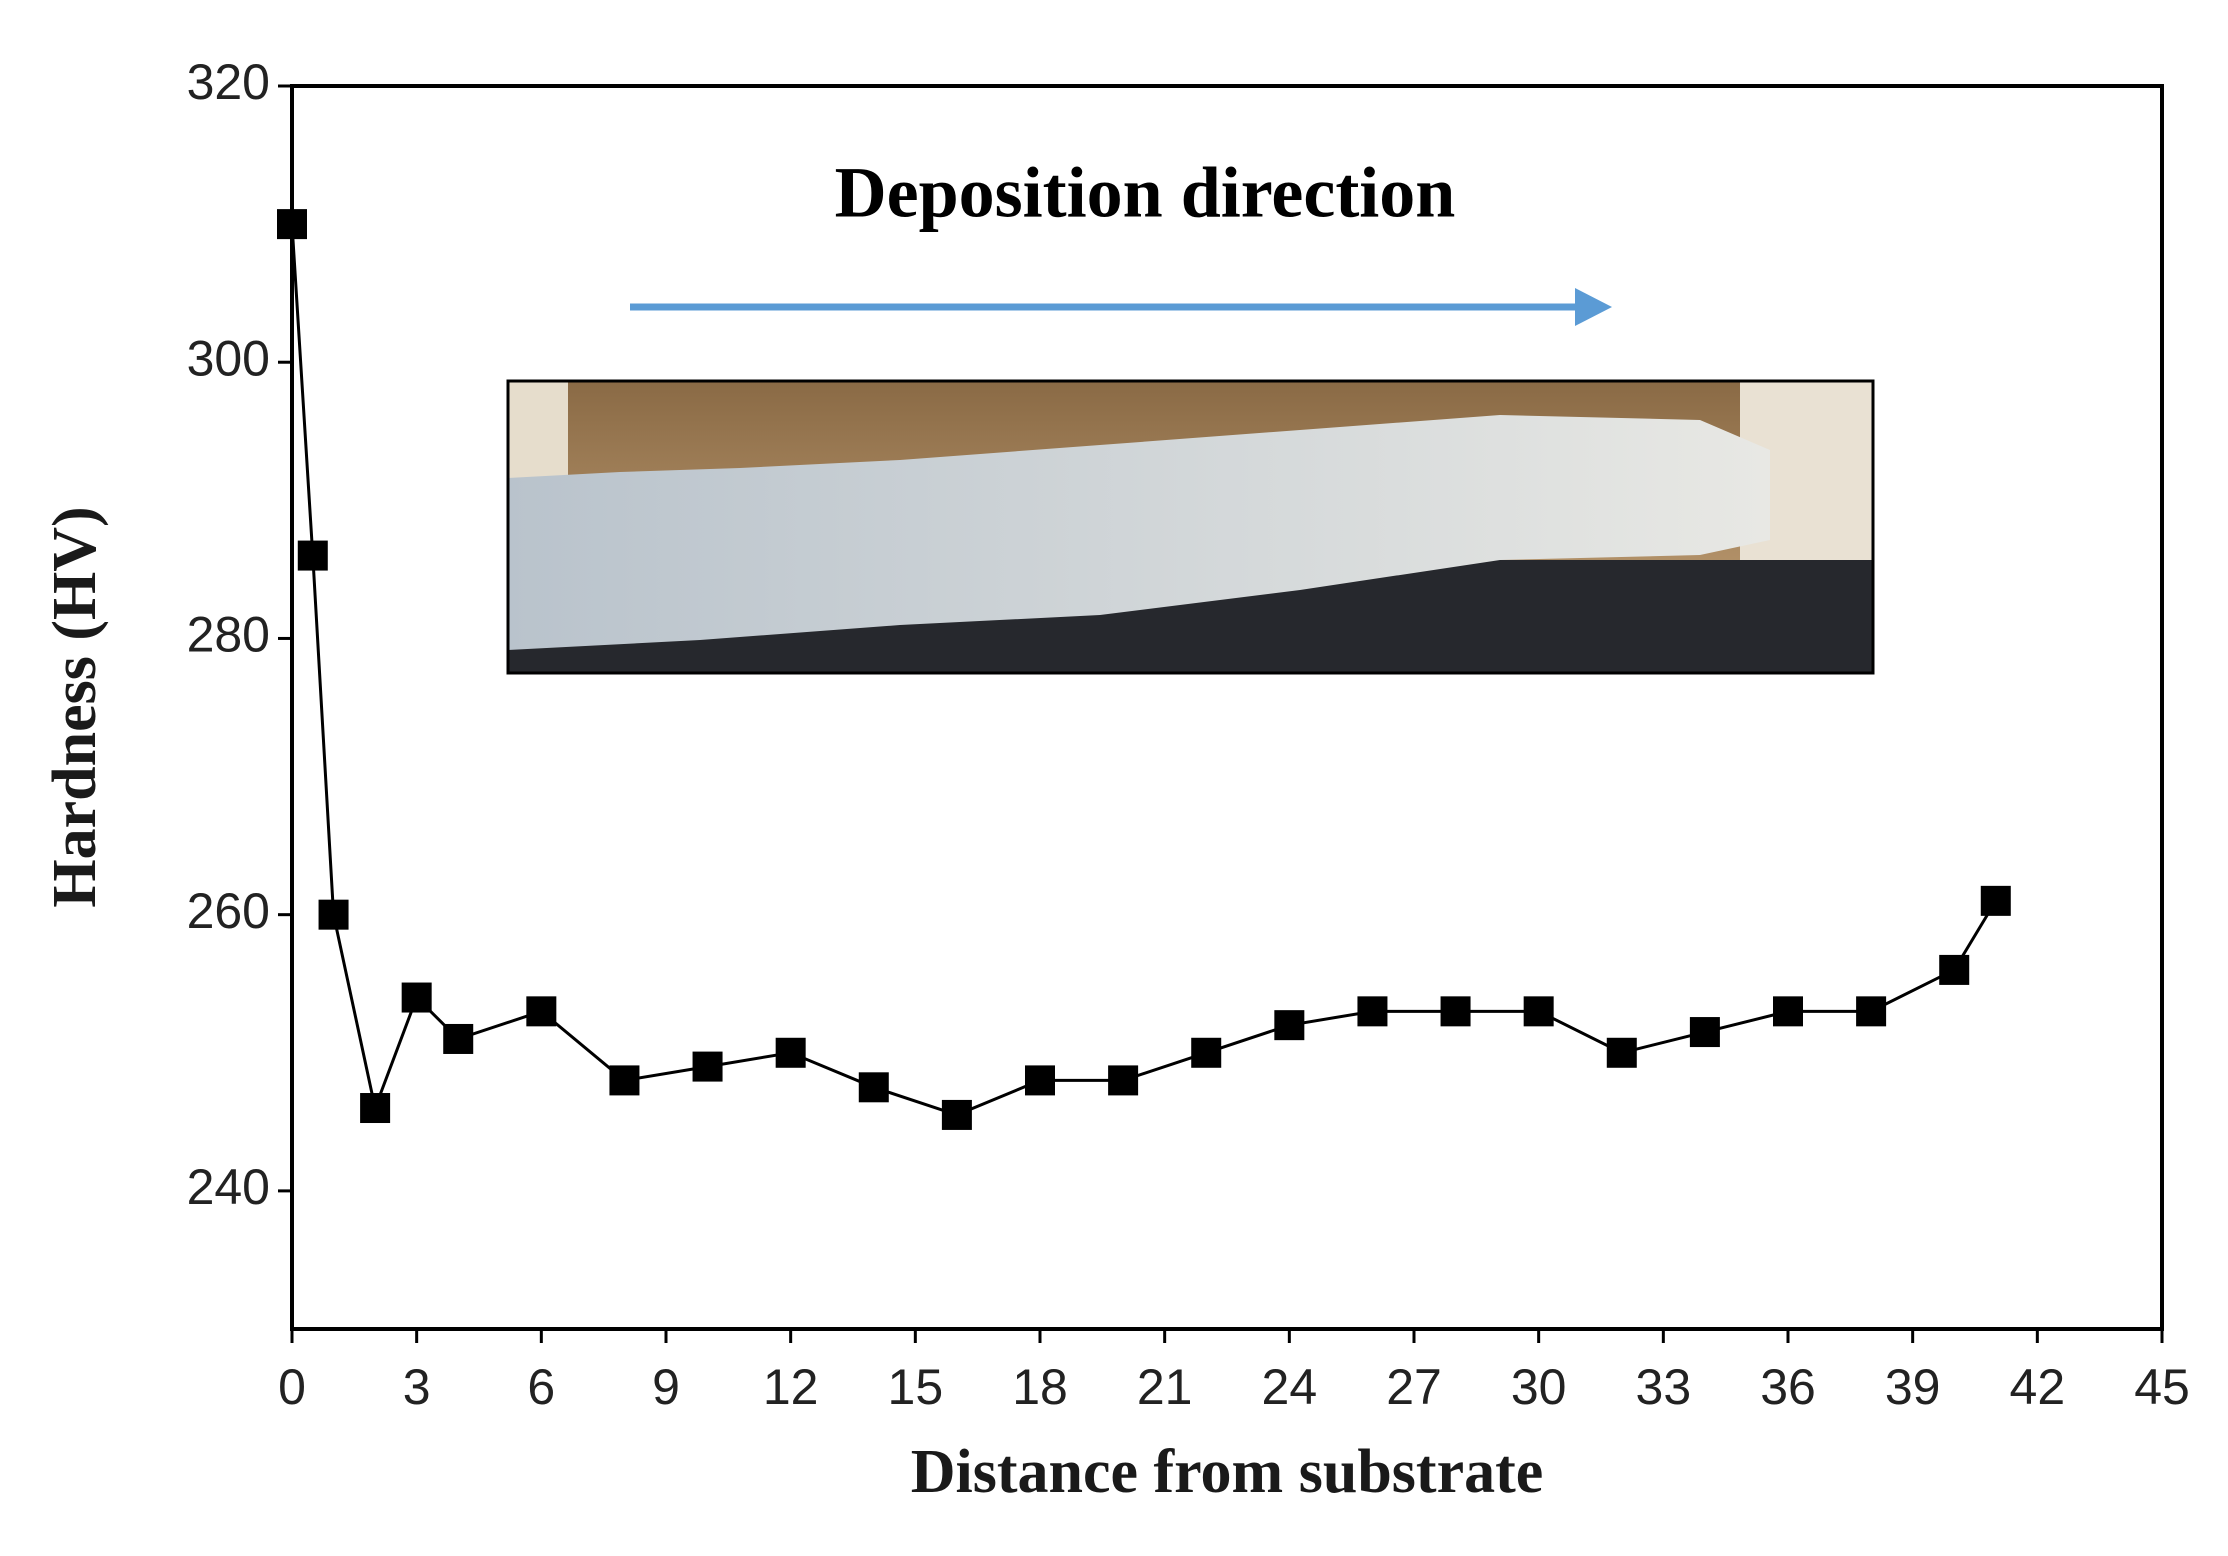 The height and width of the screenshot is (1556, 2228). I want to click on x-tick-label: 27, so click(1414, 1387).